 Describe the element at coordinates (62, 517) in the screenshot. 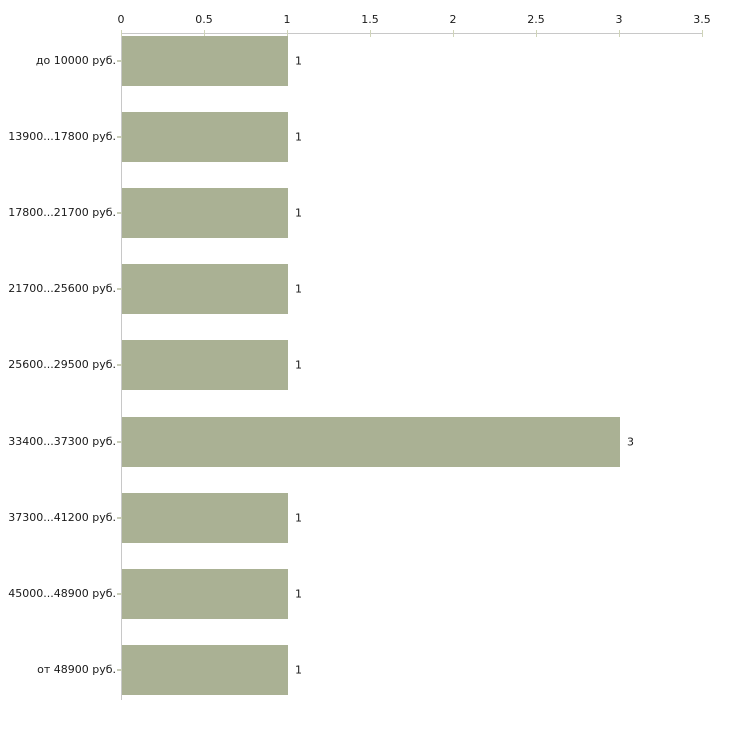

I see `category-label: 37300...41200 руб.` at that location.